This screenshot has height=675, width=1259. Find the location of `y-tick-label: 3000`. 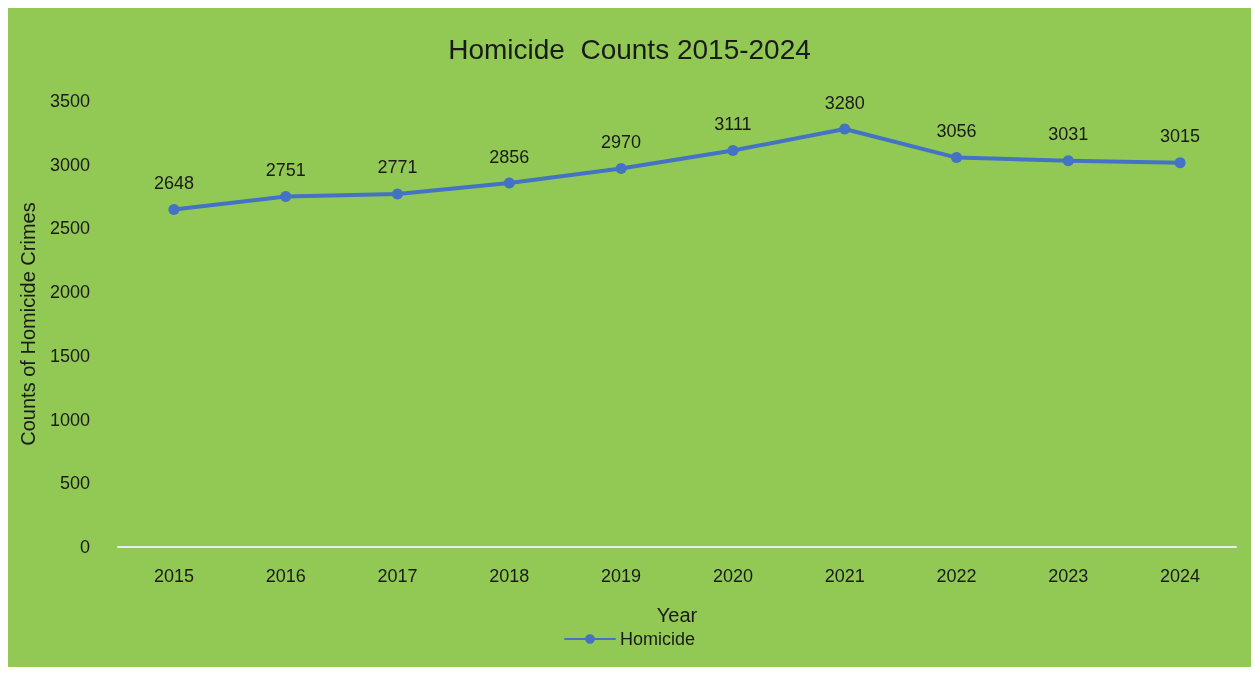

y-tick-label: 3000 is located at coordinates (69, 164).